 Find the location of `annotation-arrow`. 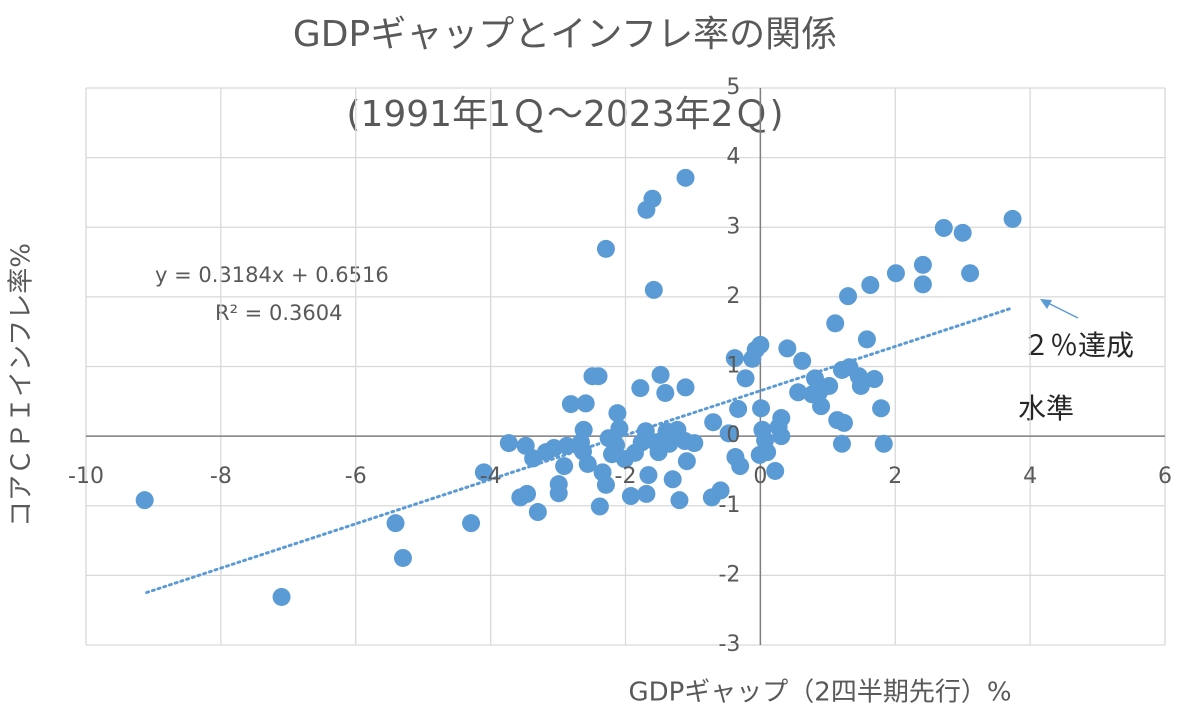

annotation-arrow is located at coordinates (1059, 309).